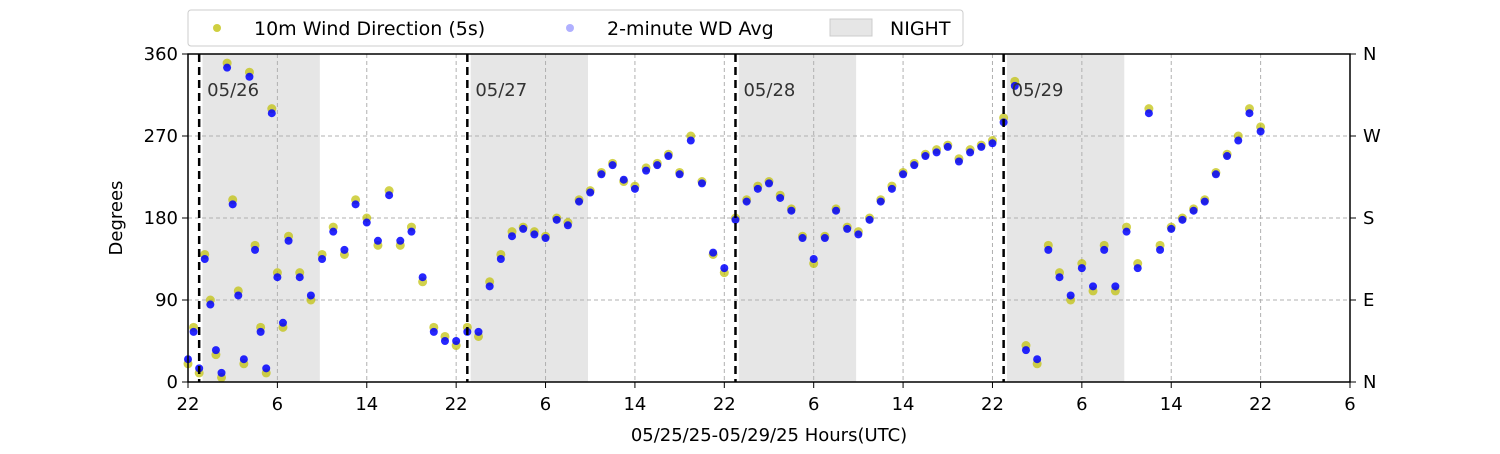 This screenshot has height=454, width=1500. What do you see at coordinates (920, 29) in the screenshot?
I see `legend-label-night: NIGHT` at bounding box center [920, 29].